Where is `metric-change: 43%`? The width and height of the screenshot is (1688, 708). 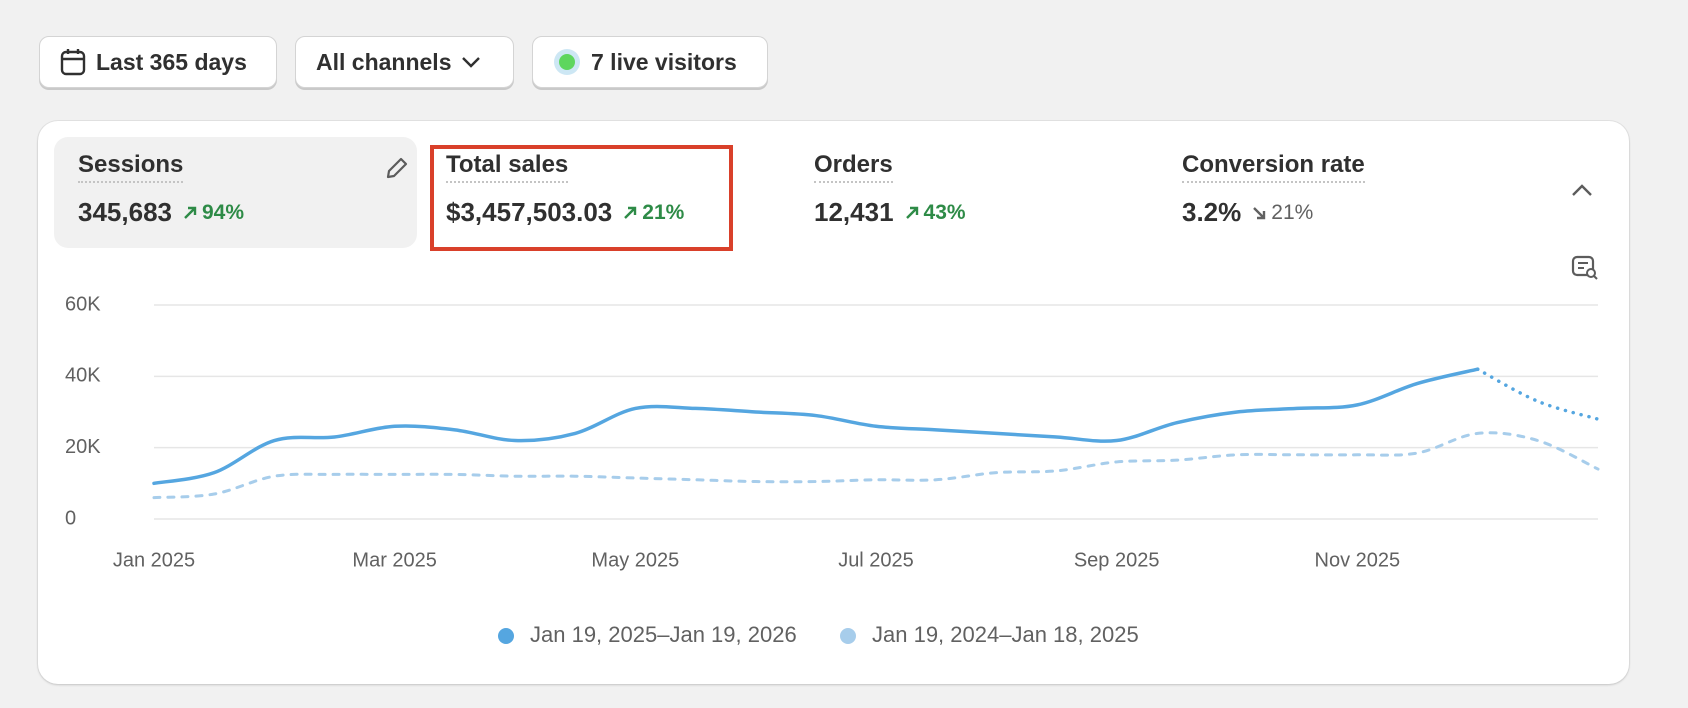
metric-change: 43% is located at coordinates (944, 212).